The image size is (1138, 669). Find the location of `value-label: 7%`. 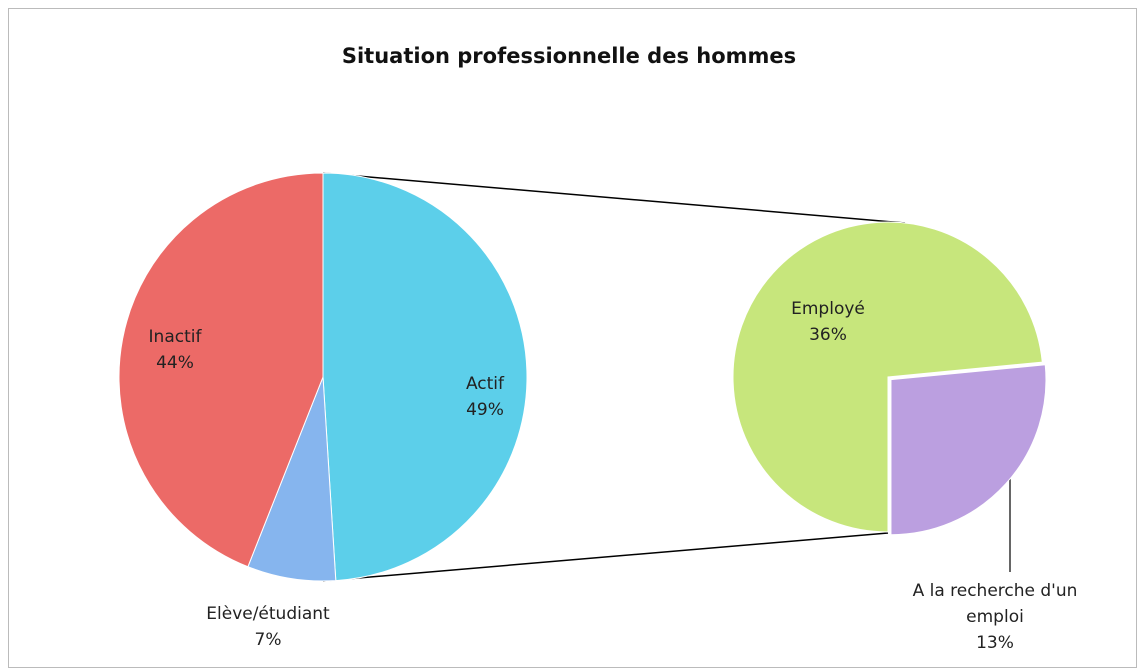

value-label: 7% is located at coordinates (268, 640).